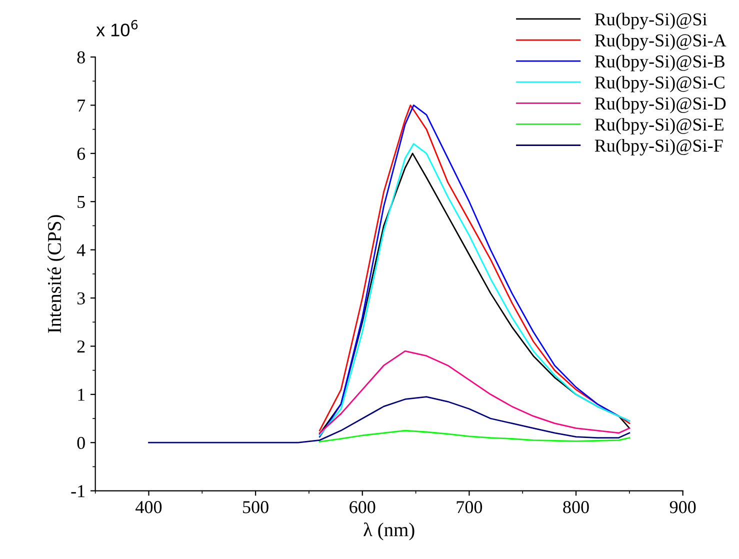 This screenshot has width=739, height=559. I want to click on x-tick-label: 700, so click(469, 507).